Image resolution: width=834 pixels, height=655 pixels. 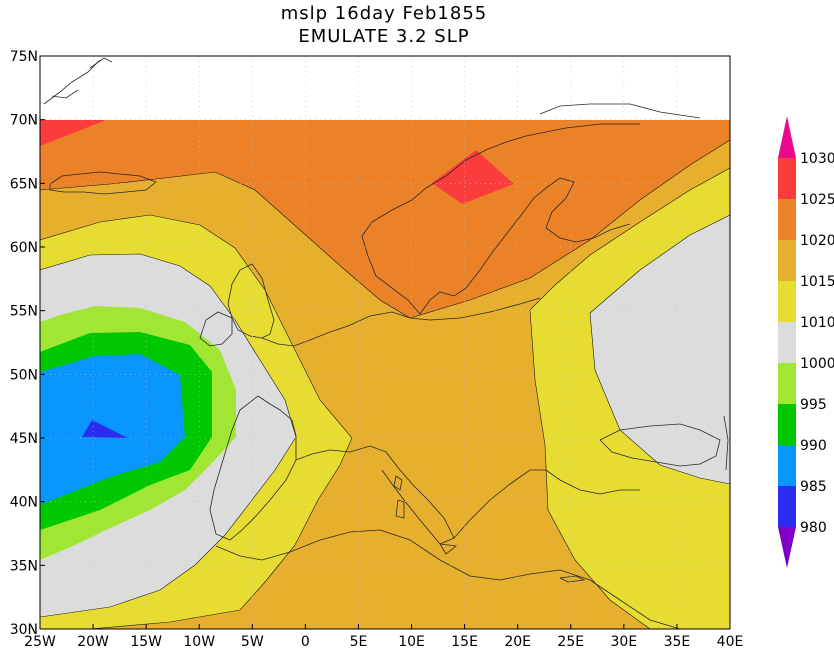 What do you see at coordinates (813, 405) in the screenshot?
I see `colorbar-label: 995` at bounding box center [813, 405].